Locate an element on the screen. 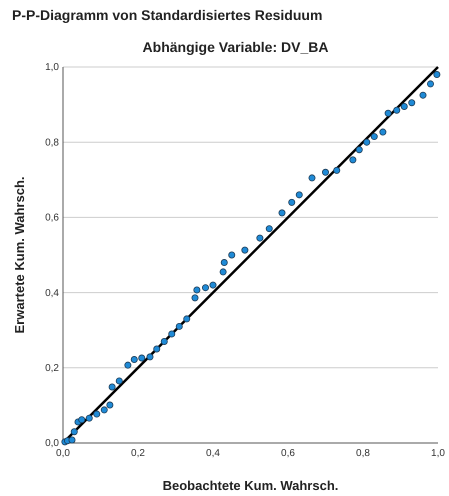 Image resolution: width=449 pixels, height=496 pixels. y-tick-label: 0,6 is located at coordinates (52, 218).